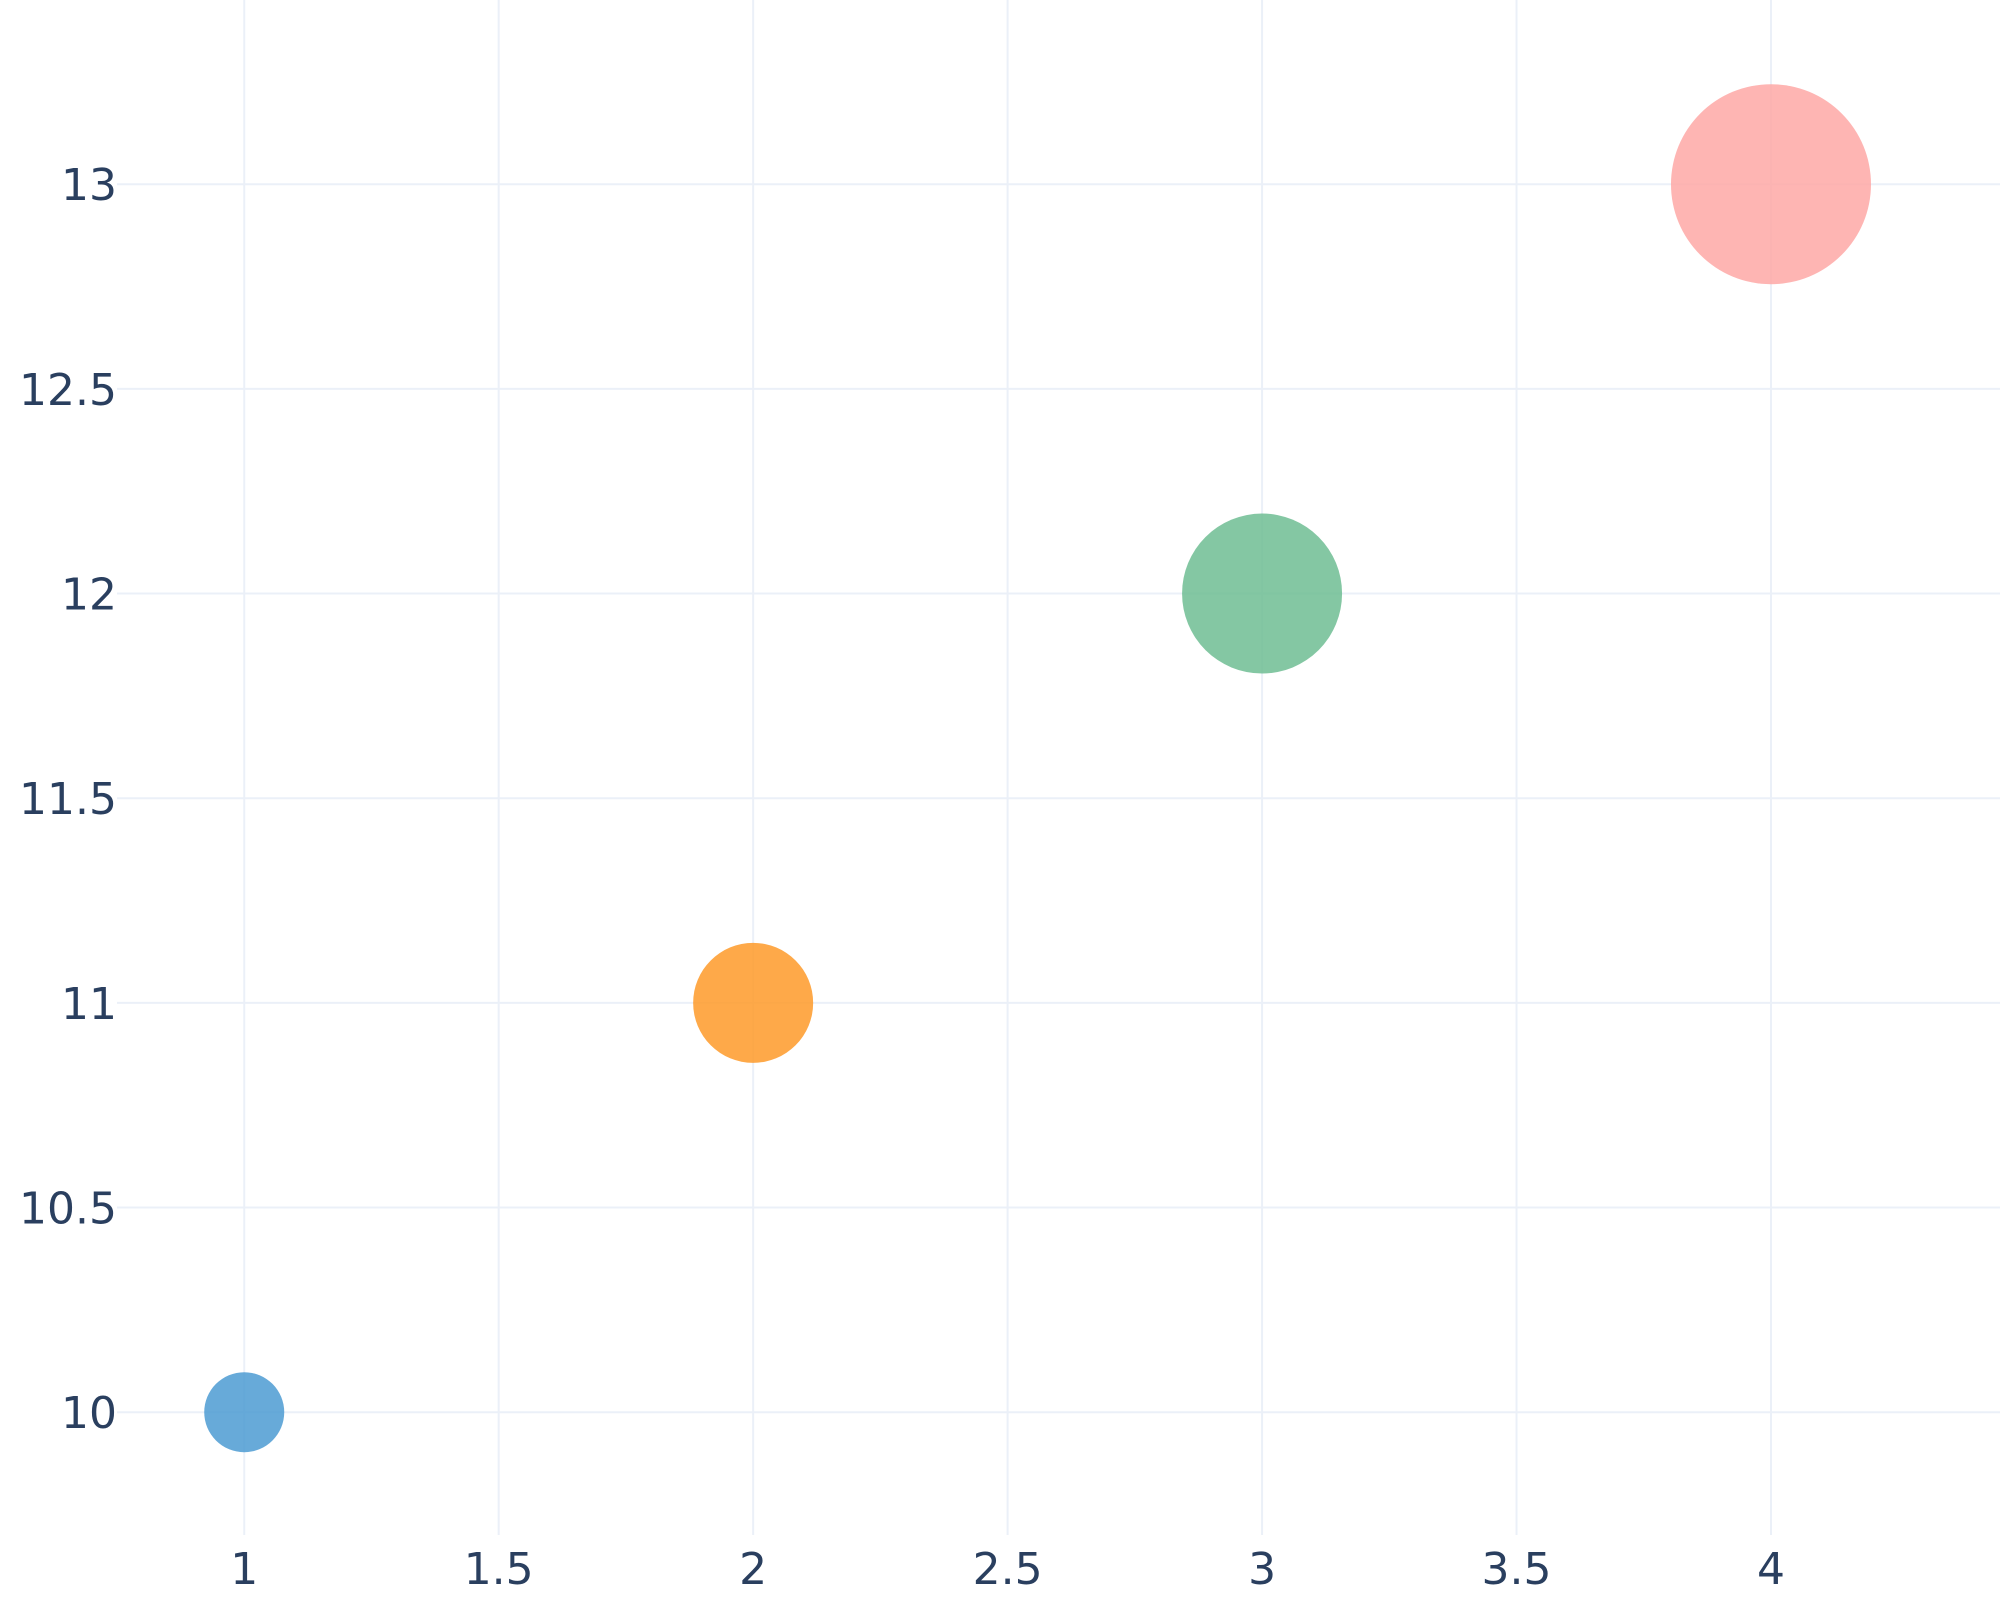 The image size is (2000, 1600). Describe the element at coordinates (89, 185) in the screenshot. I see `y-tick-label: 13` at that location.